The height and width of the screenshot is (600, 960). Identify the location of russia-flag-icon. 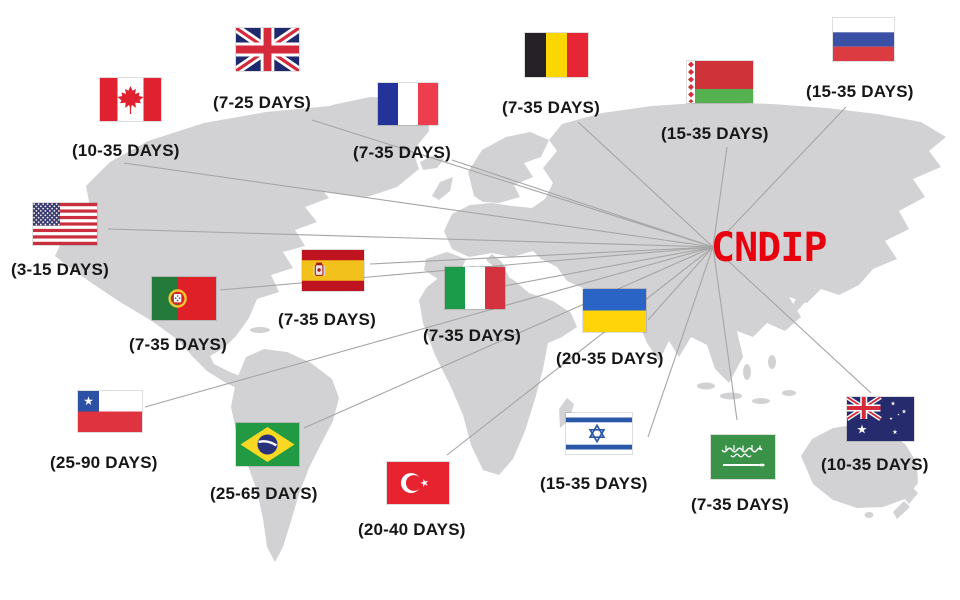
(863, 39).